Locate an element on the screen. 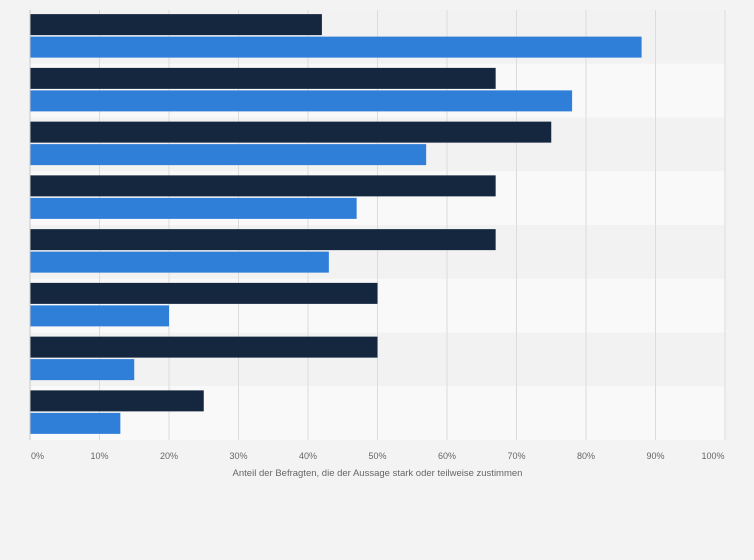 The image size is (754, 560). x-tick-labels: 0% 10% 20% 30% 40% 50% 60% 70% 80% 90% 100% is located at coordinates (378, 456).